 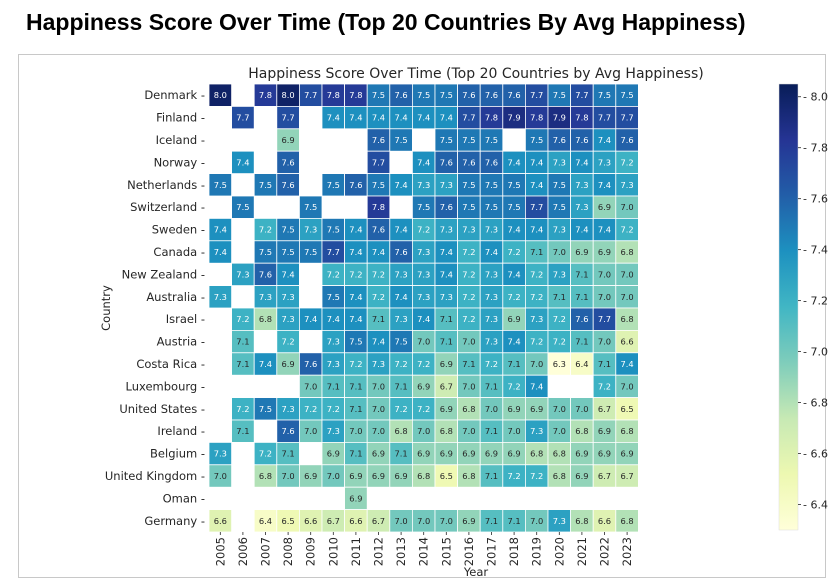 I want to click on year-label: 2006, so click(x=243, y=551).